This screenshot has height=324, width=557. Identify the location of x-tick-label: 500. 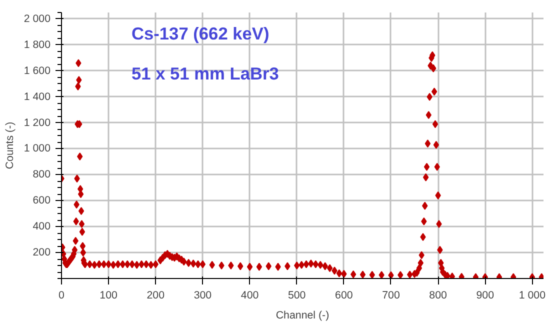
(297, 296).